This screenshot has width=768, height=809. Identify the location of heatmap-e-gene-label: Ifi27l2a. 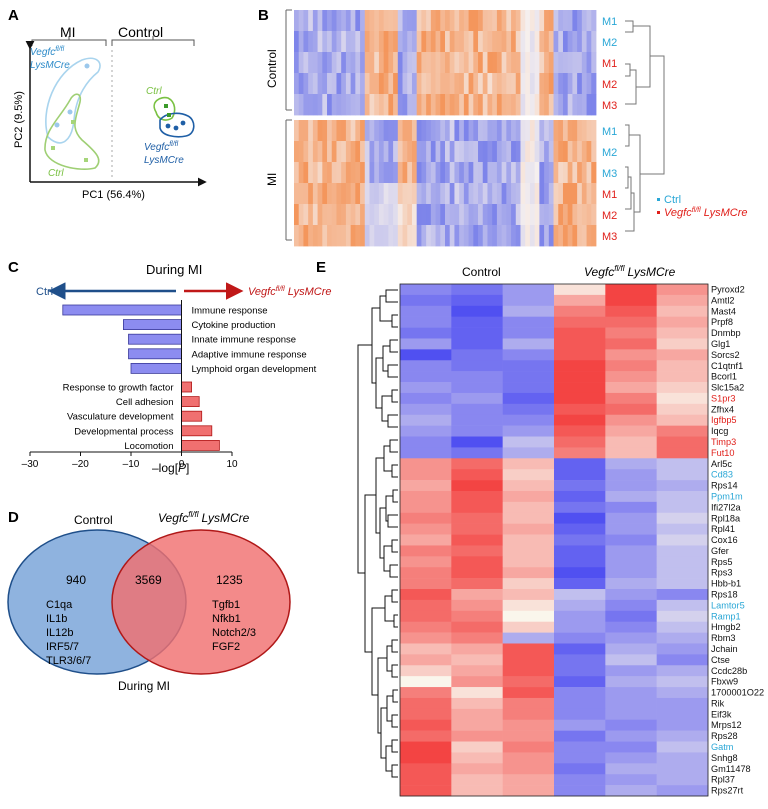
(726, 507).